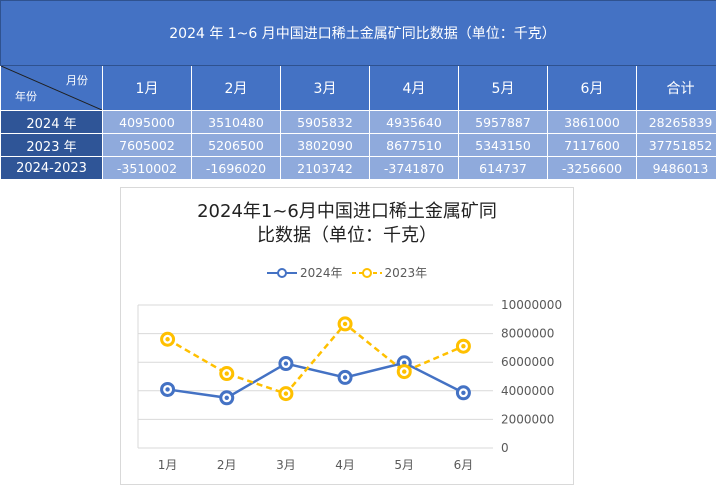 This screenshot has width=716, height=489. I want to click on corner-cell: 月份 年份, so click(51, 88).